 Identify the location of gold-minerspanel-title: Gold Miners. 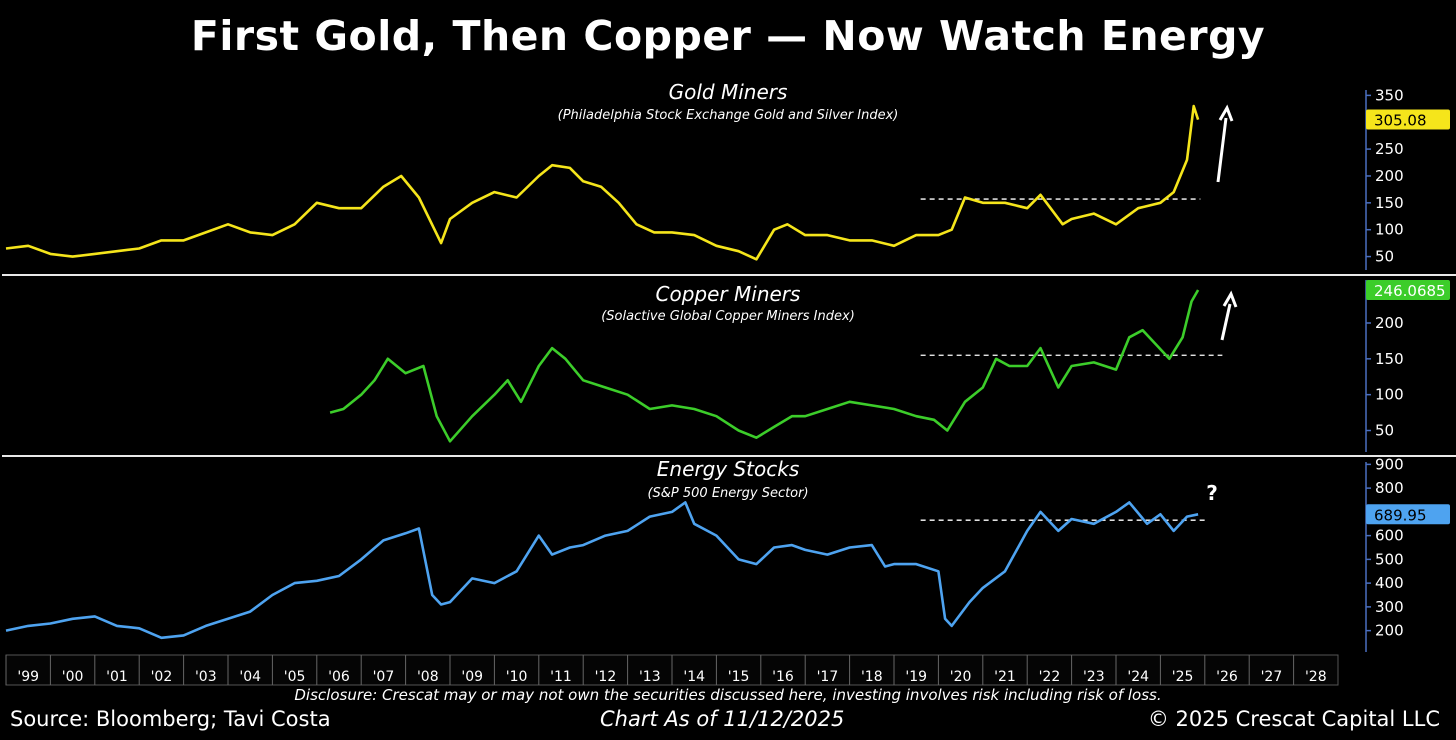
(728, 92).